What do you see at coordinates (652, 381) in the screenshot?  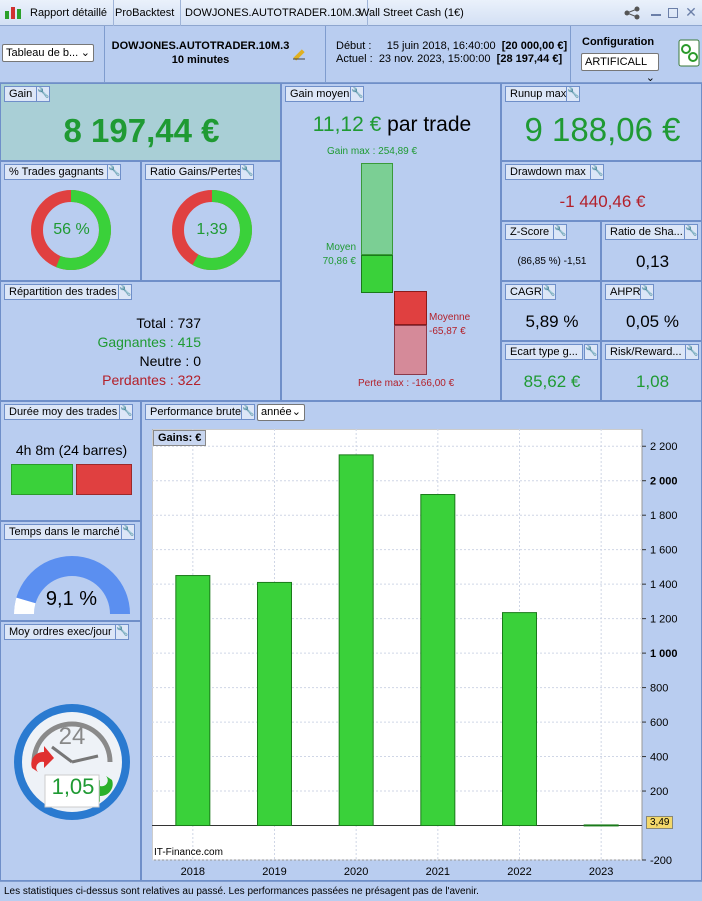 I see `risk-value: 1,08` at bounding box center [652, 381].